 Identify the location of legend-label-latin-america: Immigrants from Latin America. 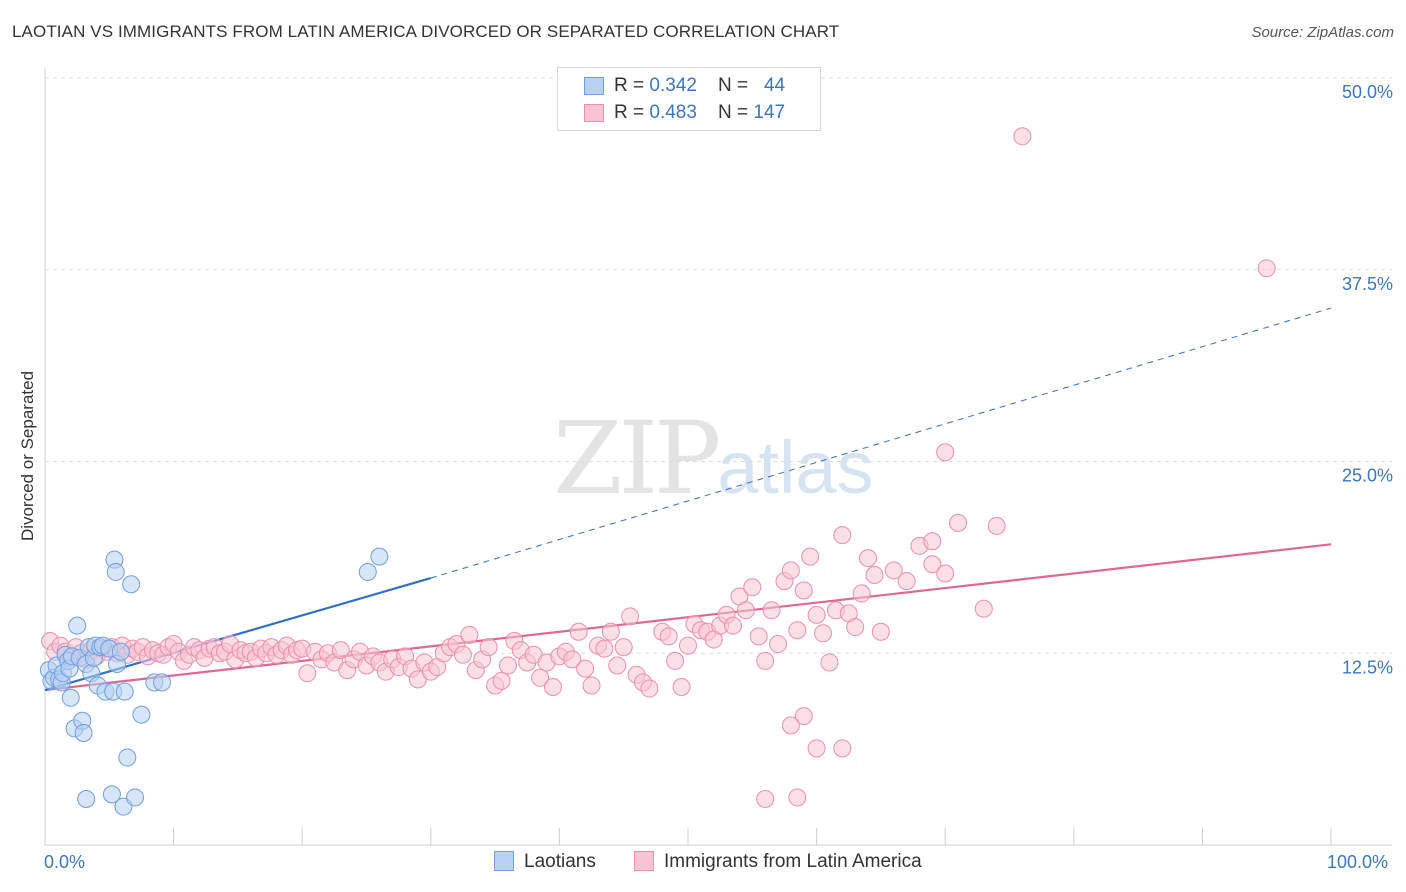
(793, 861).